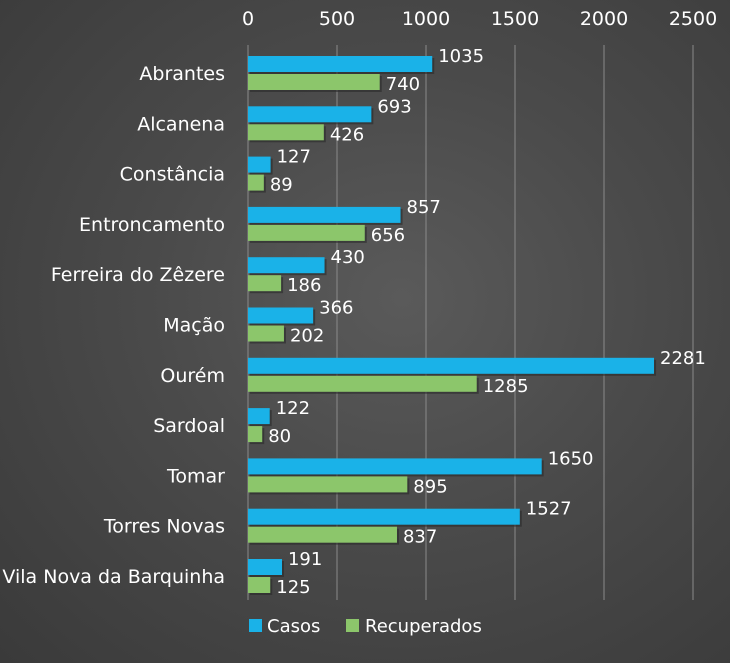  I want to click on x-axis-ticks: 0 500 1000 1500 2000 2500, so click(479, 19).